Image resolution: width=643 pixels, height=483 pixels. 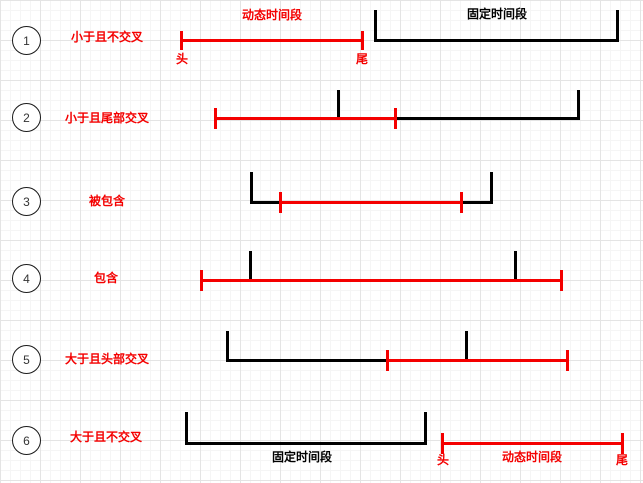 I want to click on row-number-badge: 1, so click(x=26, y=40).